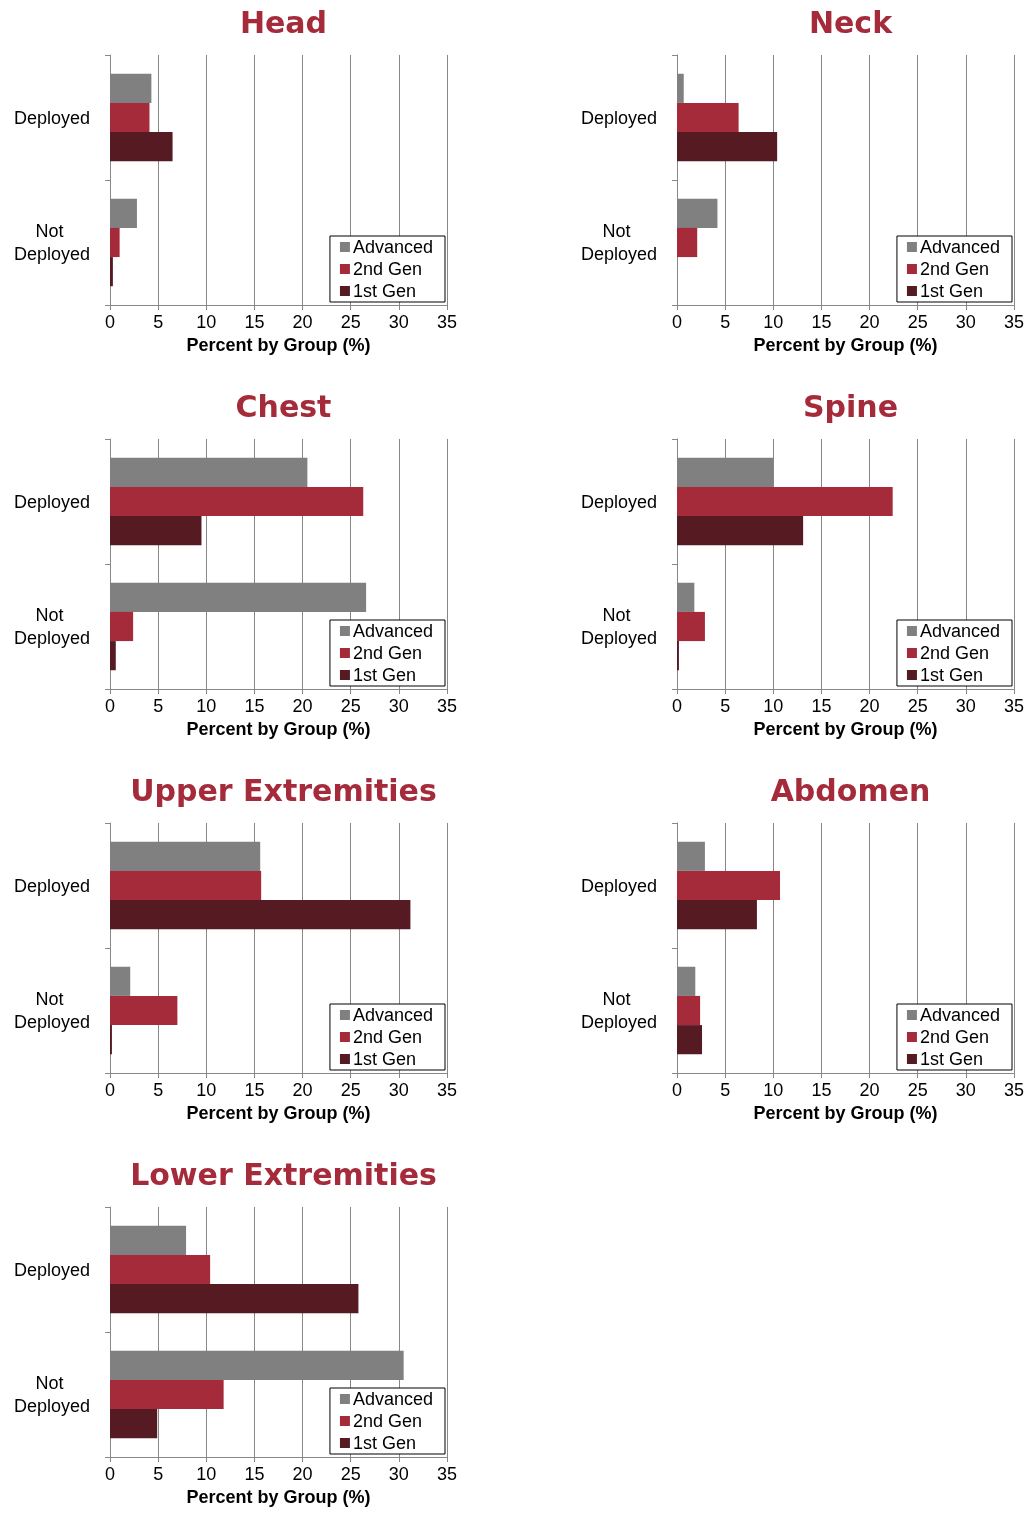 This screenshot has height=1519, width=1029. Describe the element at coordinates (283, 1174) in the screenshot. I see `chart-title: Lower Extremities` at that location.